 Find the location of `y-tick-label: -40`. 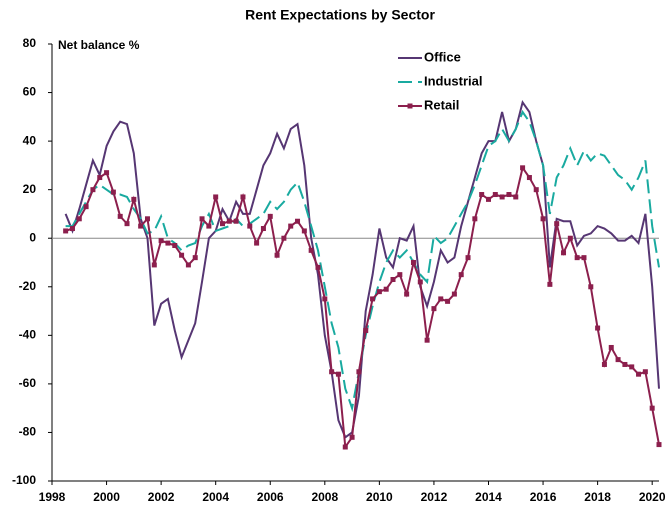

y-tick-label: -40 is located at coordinates (28, 335).